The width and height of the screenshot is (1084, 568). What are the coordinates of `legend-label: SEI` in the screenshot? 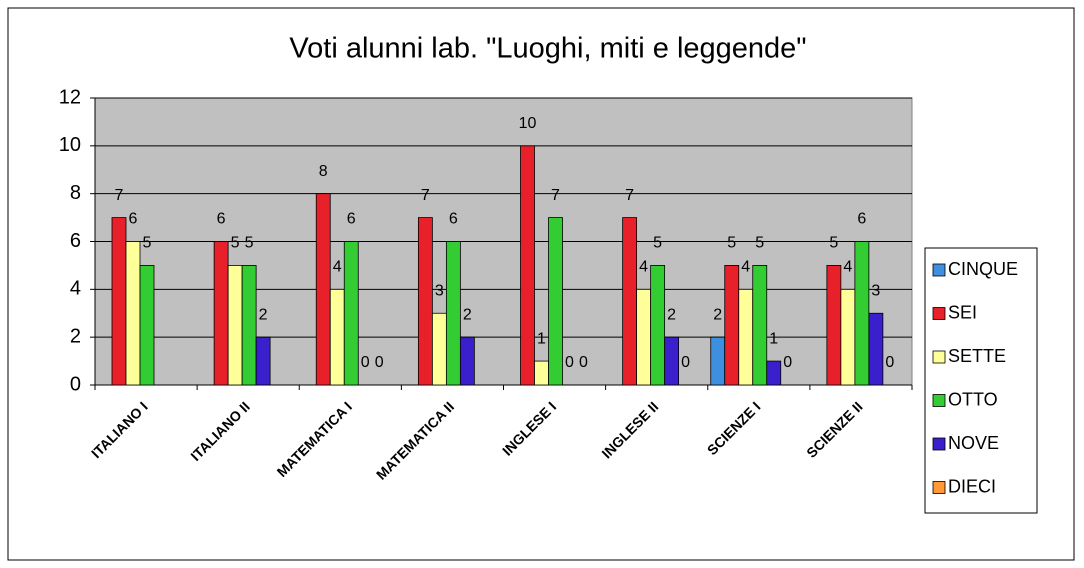 It's located at (962, 312).